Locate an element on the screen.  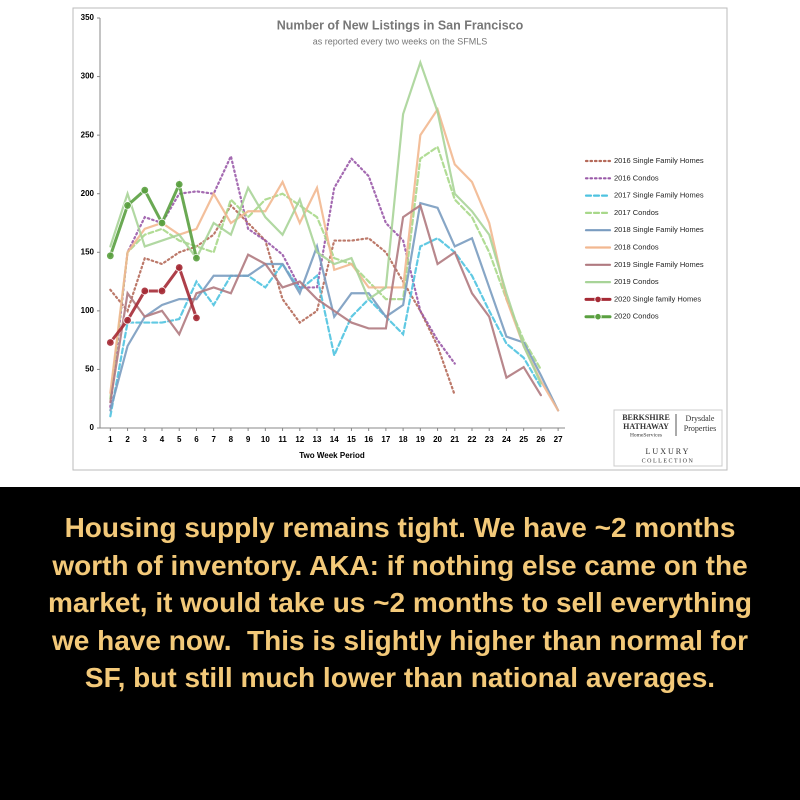
x-tick-label: 14 is located at coordinates (334, 439).